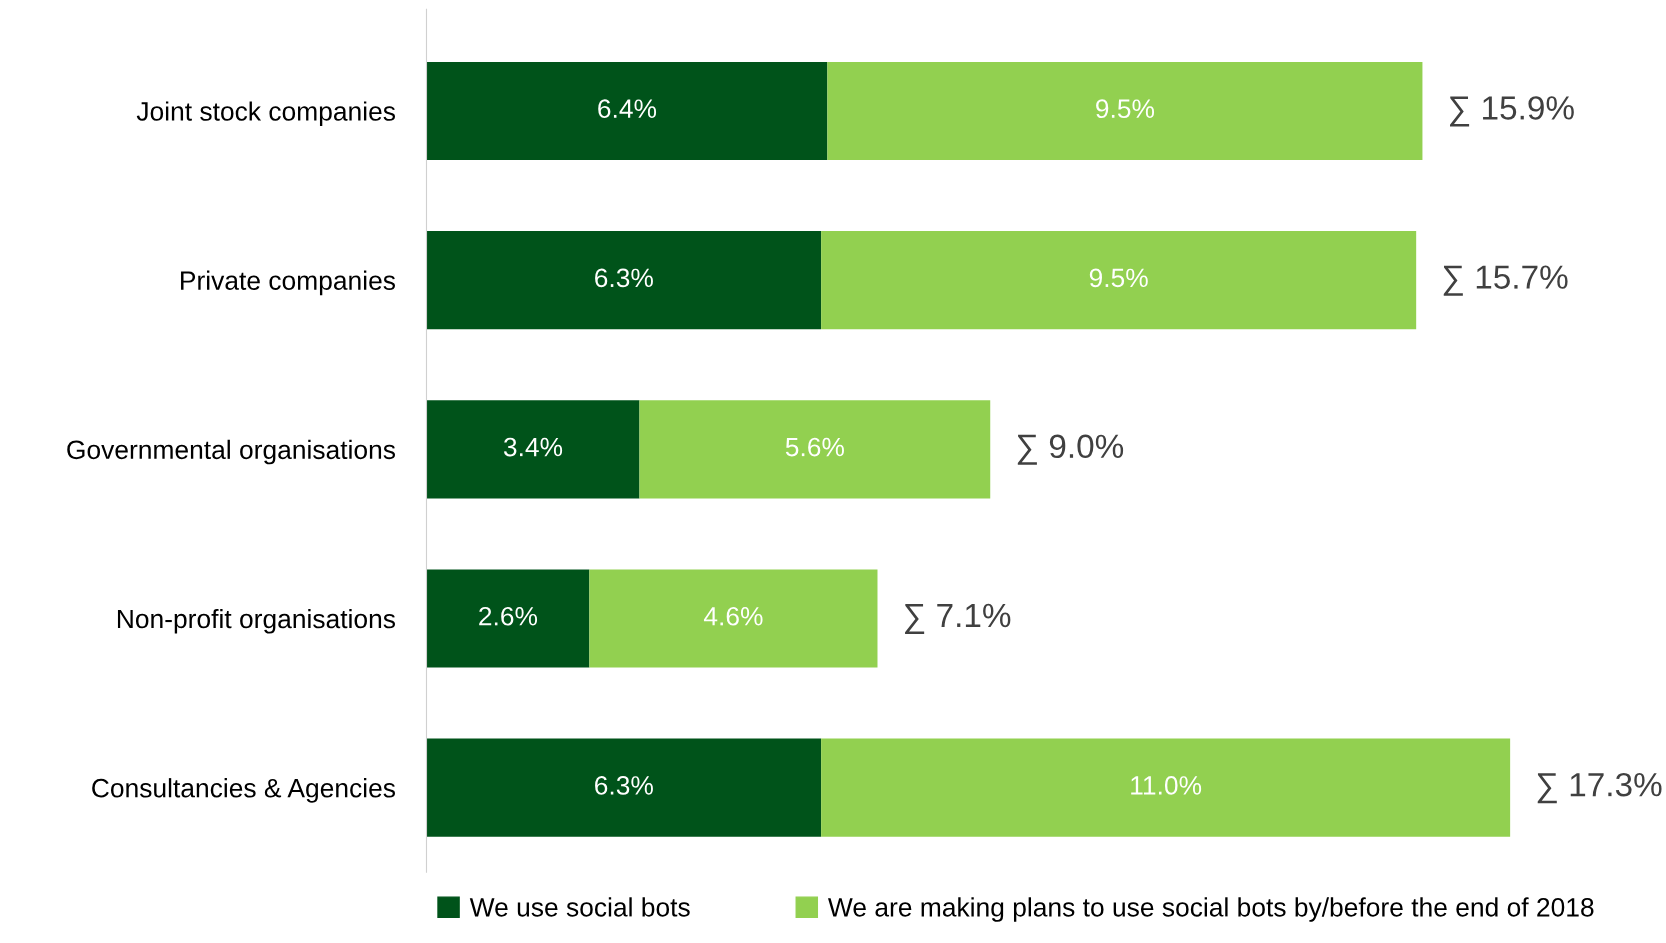  Describe the element at coordinates (579, 907) in the screenshot. I see `legend-label: We use social bots` at that location.